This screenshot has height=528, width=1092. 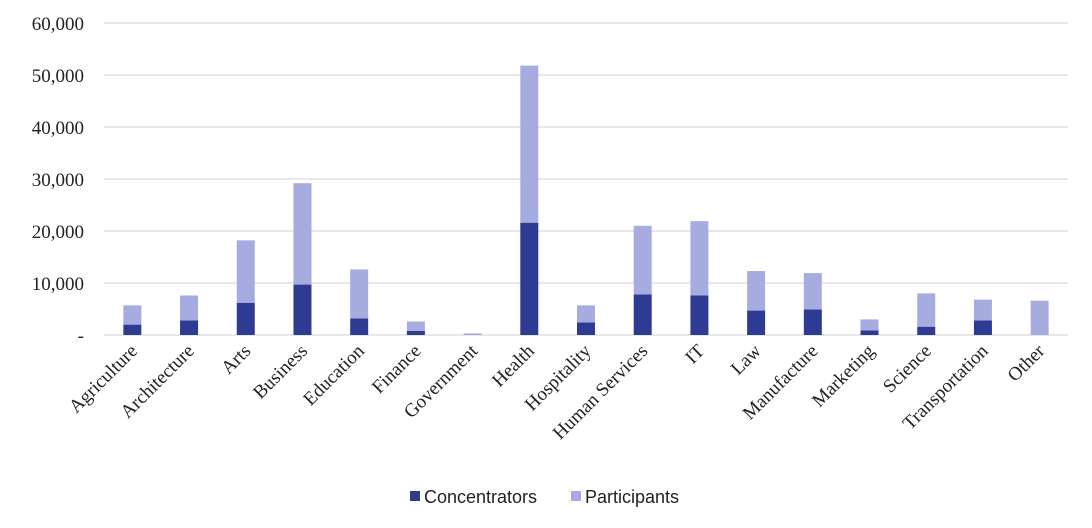 I want to click on bar-concentrators-business, so click(x=302, y=309).